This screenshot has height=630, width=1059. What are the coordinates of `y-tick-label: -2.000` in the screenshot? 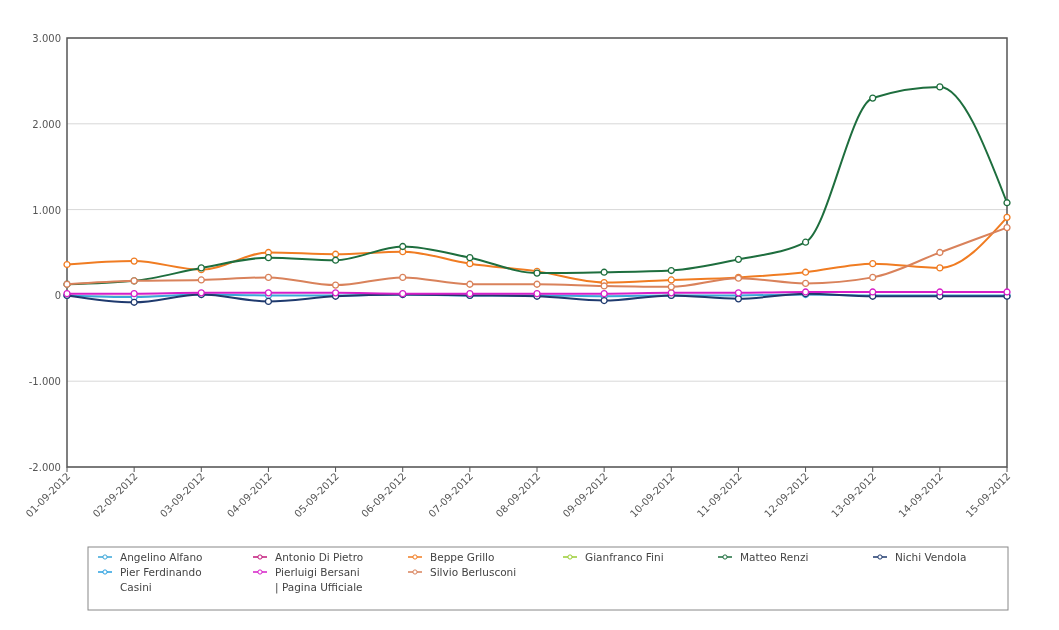 It's located at (44, 467).